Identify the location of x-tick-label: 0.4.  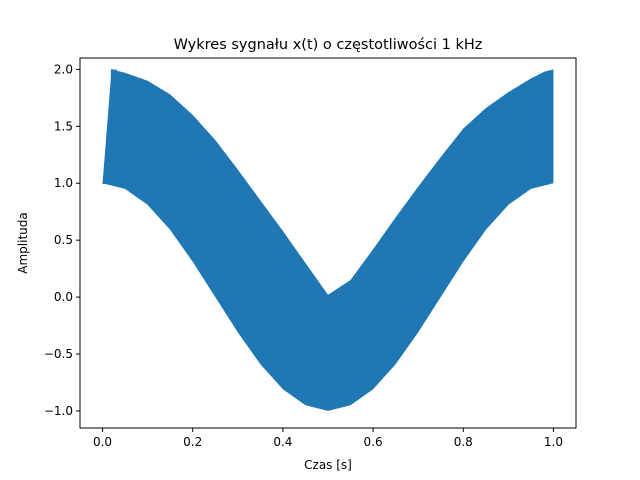
(282, 442).